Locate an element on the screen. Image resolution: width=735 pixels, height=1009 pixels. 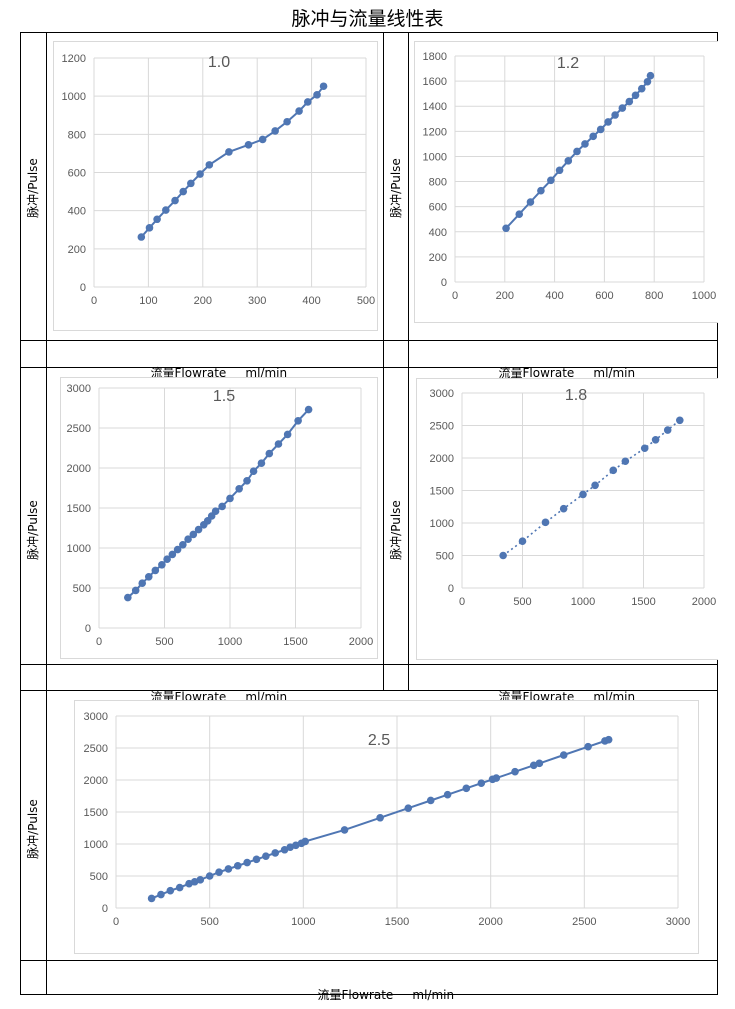
chart-title: 1.2 is located at coordinates (568, 63).